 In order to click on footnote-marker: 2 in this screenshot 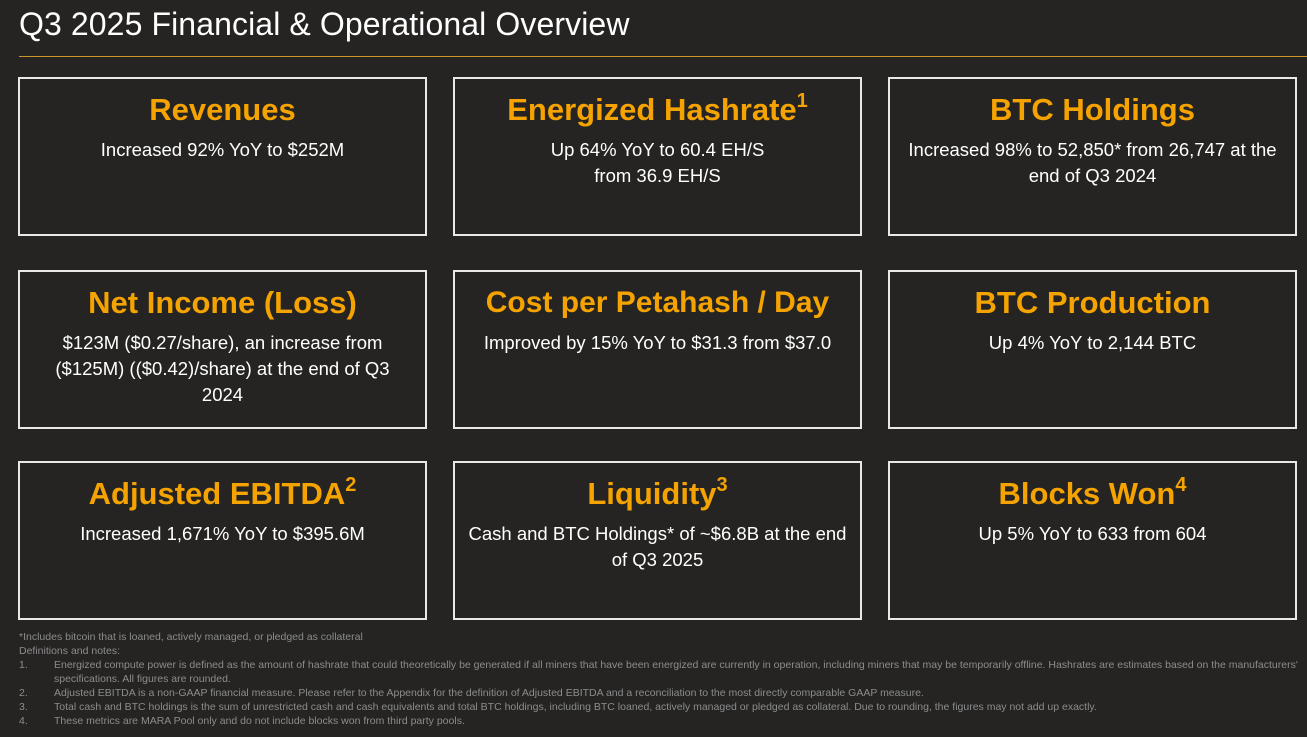, I will do `click(351, 484)`.